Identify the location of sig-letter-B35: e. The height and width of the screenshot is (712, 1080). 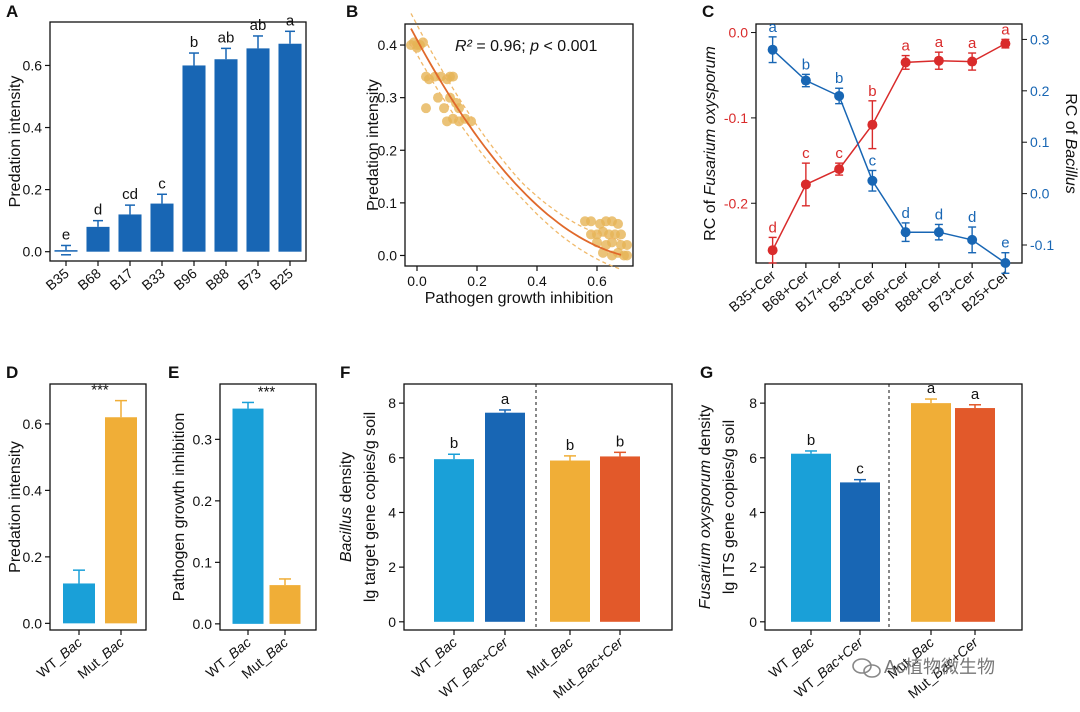
(66, 234).